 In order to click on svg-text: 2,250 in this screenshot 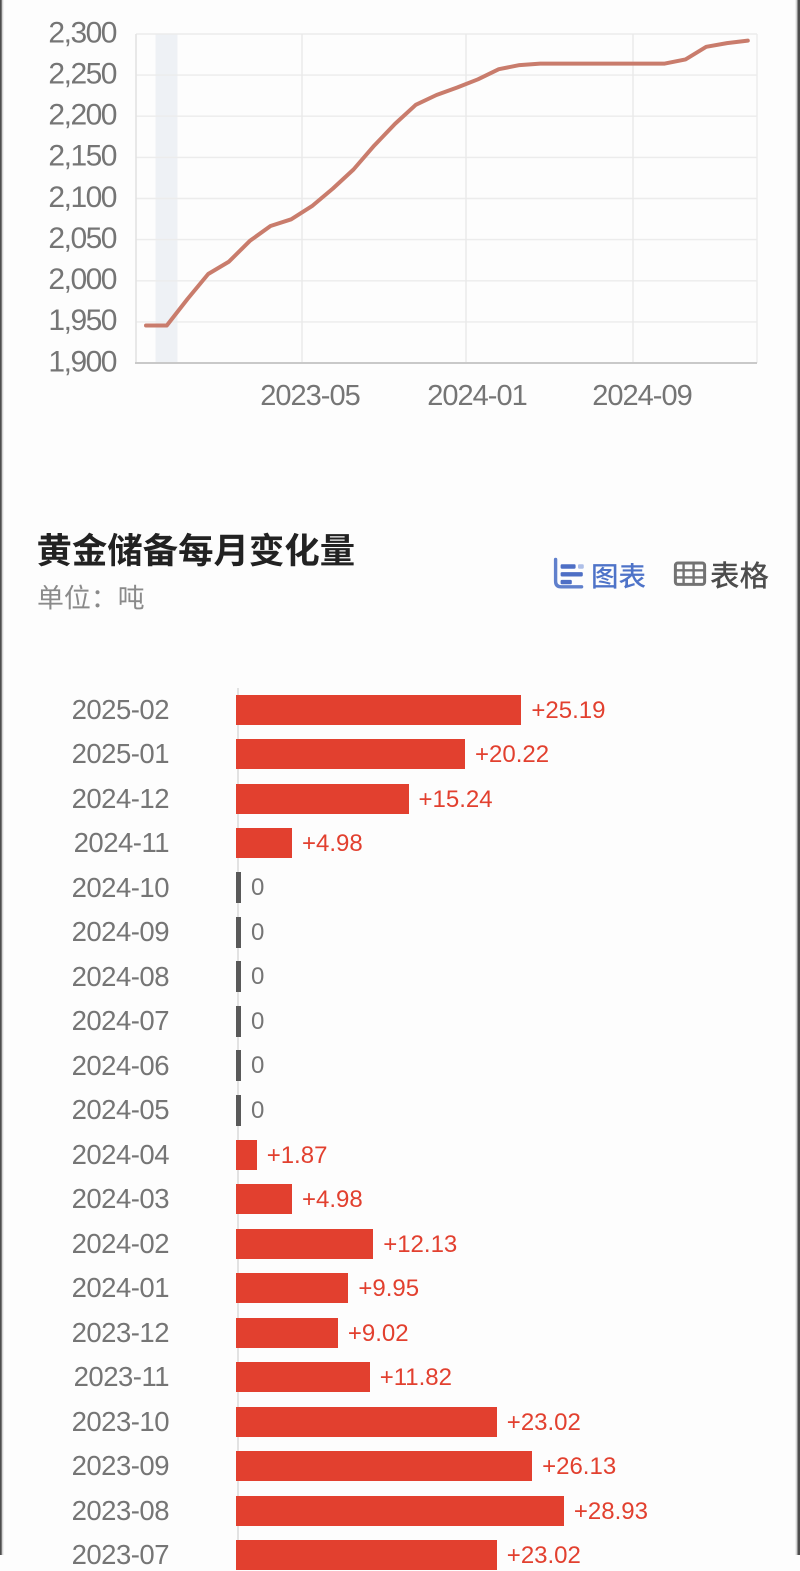, I will do `click(82, 73)`.